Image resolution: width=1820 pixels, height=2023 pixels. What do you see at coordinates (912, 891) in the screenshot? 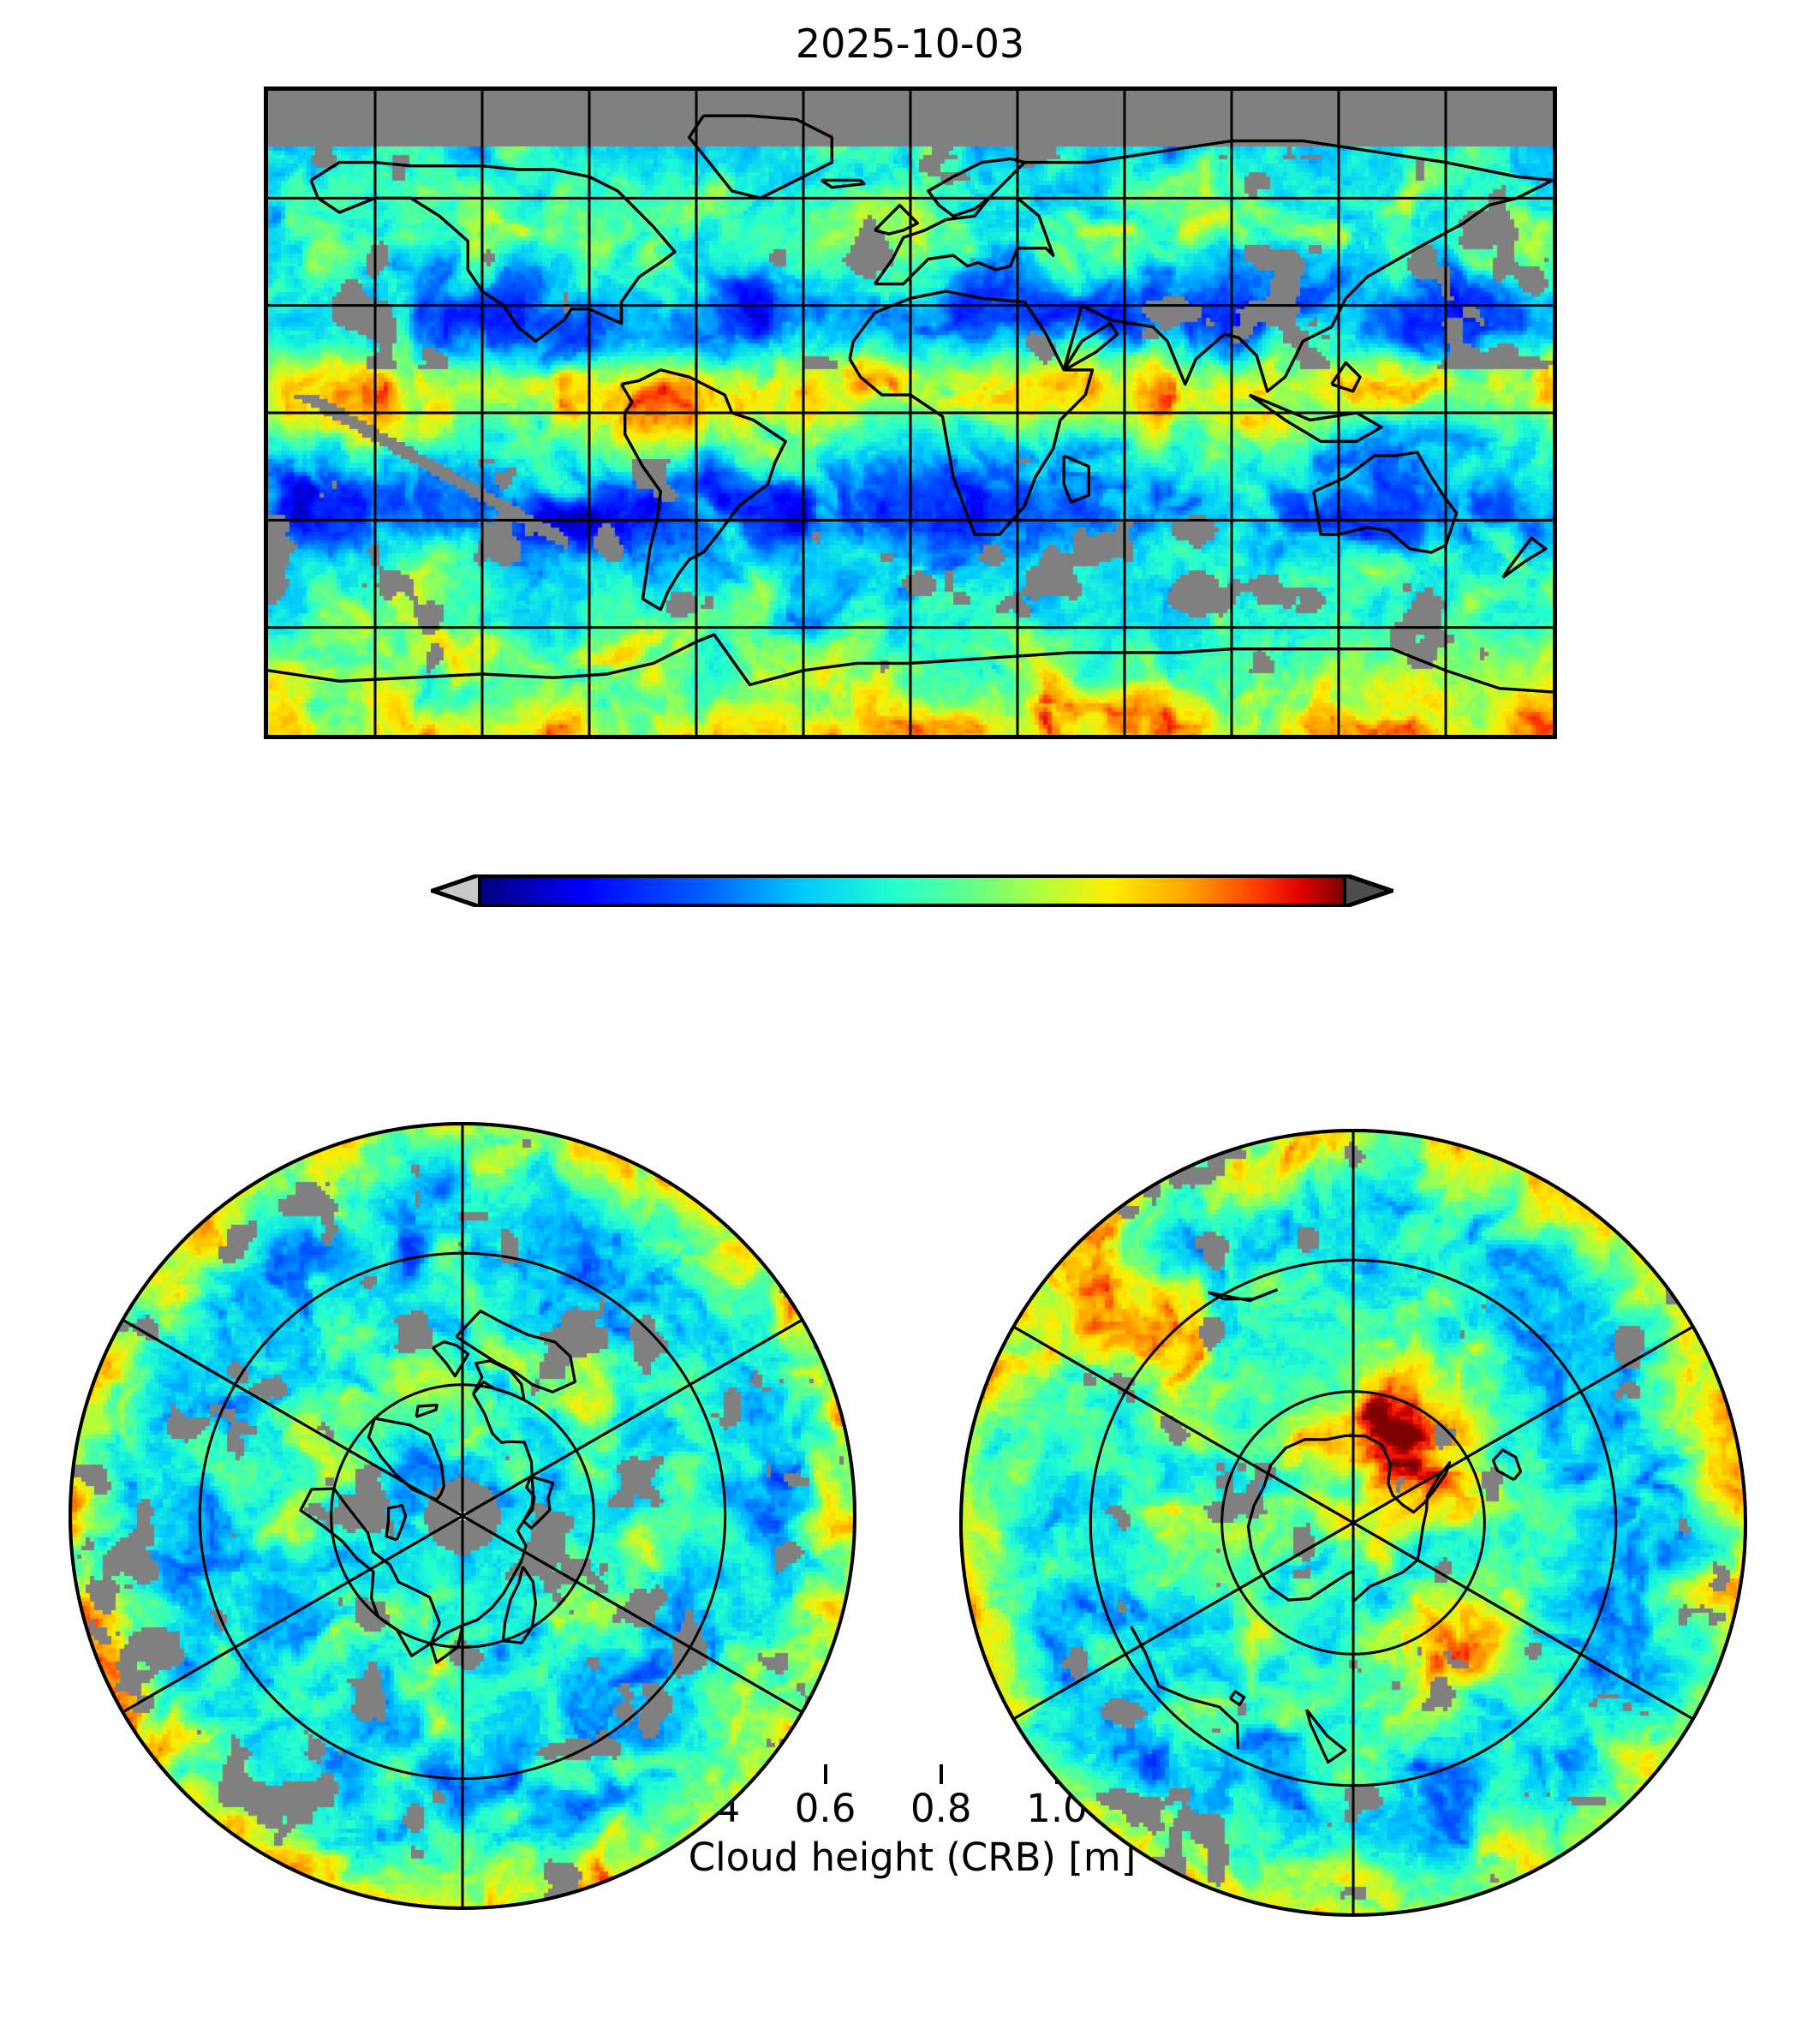
I see `colorbar-gradient` at bounding box center [912, 891].